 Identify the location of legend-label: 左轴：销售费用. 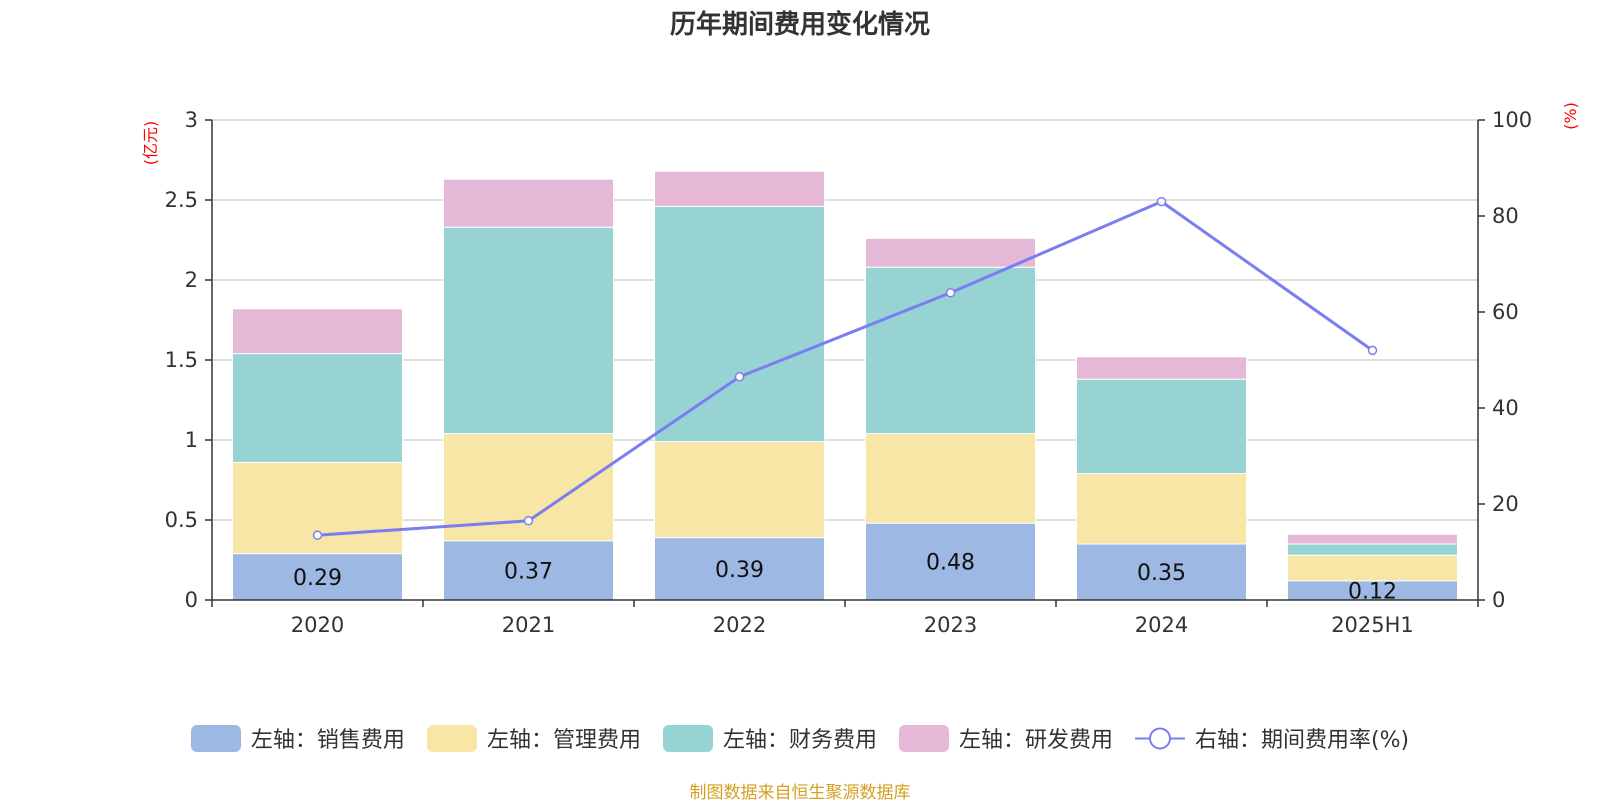
(327, 740).